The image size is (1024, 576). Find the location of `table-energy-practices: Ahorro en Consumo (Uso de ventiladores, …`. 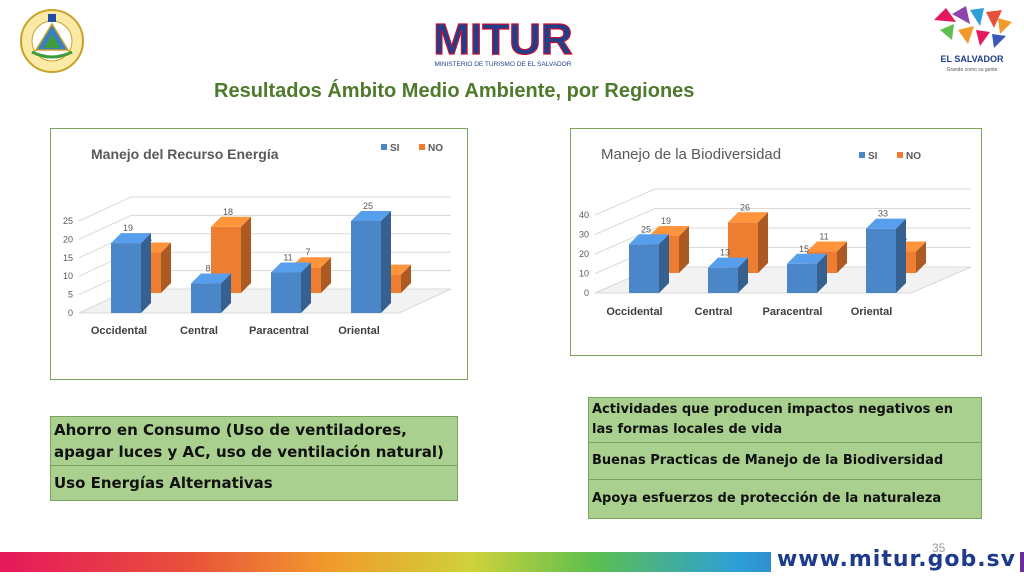

table-energy-practices: Ahorro en Consumo (Uso de ventiladores, … is located at coordinates (254, 458).